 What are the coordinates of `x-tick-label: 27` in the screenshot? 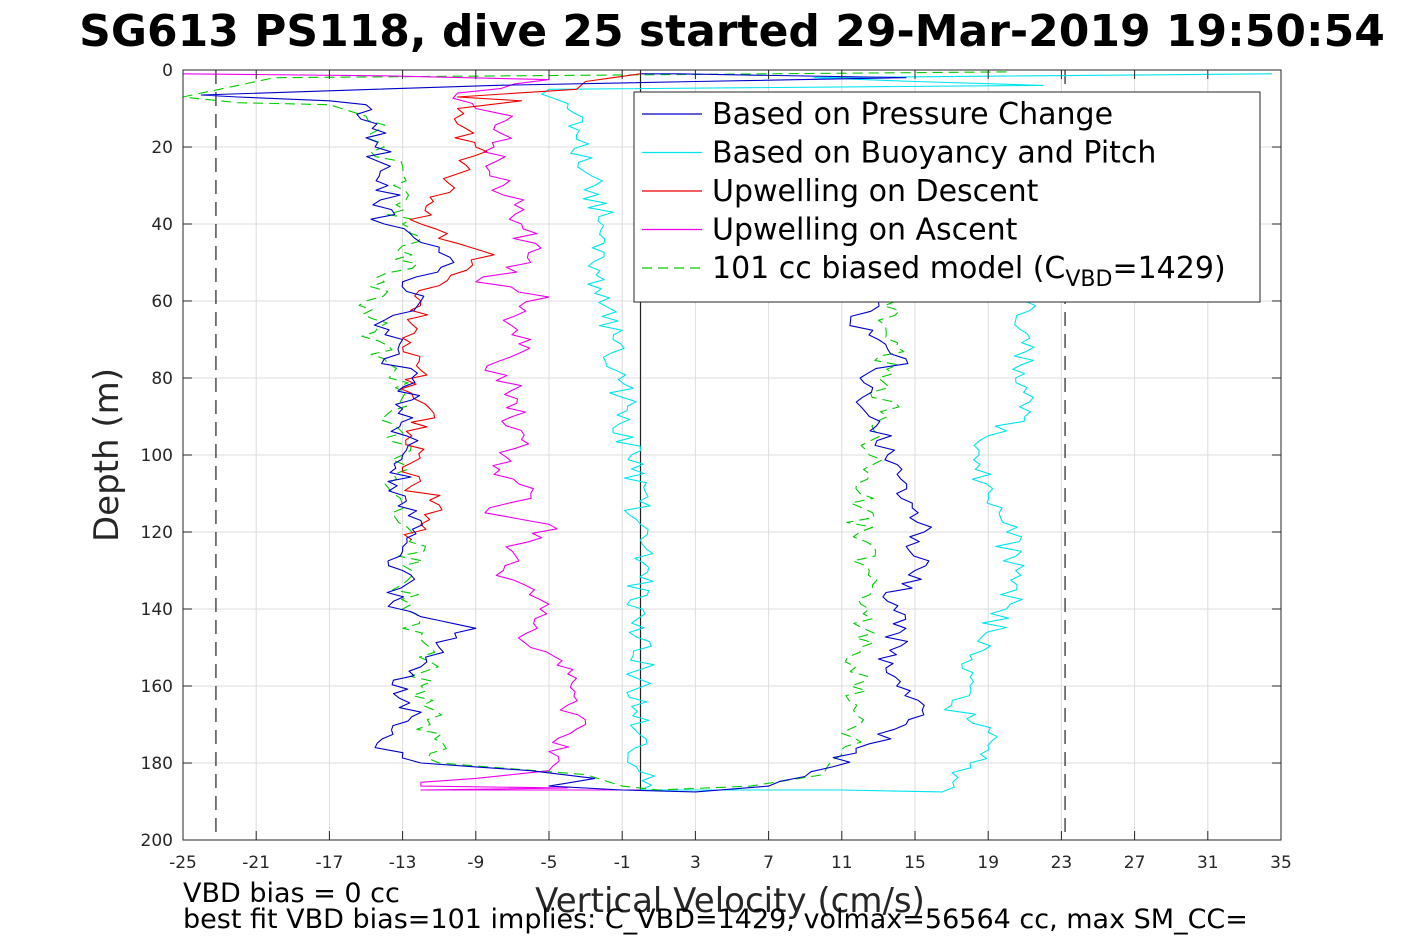 It's located at (1135, 863).